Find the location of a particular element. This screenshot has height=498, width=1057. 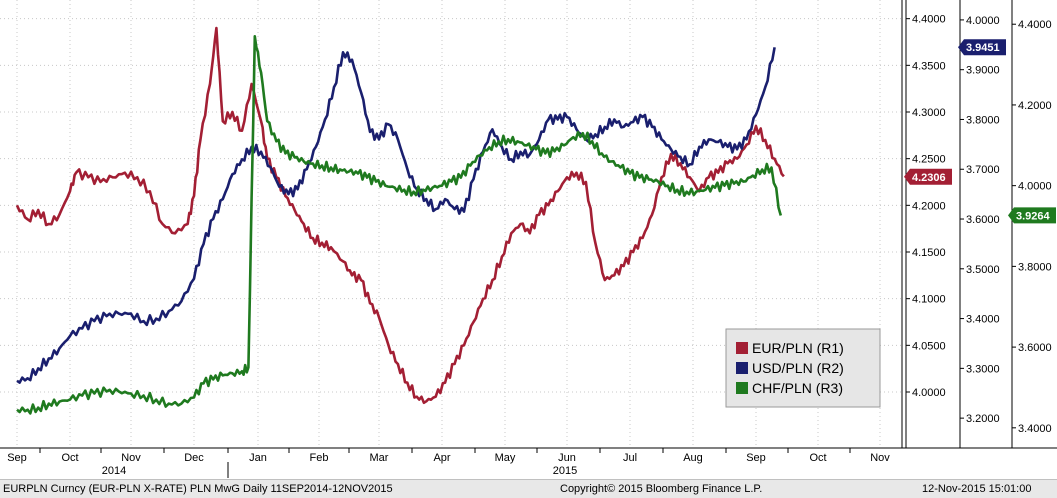

legend-label: USD/PLN (R2) is located at coordinates (798, 368).